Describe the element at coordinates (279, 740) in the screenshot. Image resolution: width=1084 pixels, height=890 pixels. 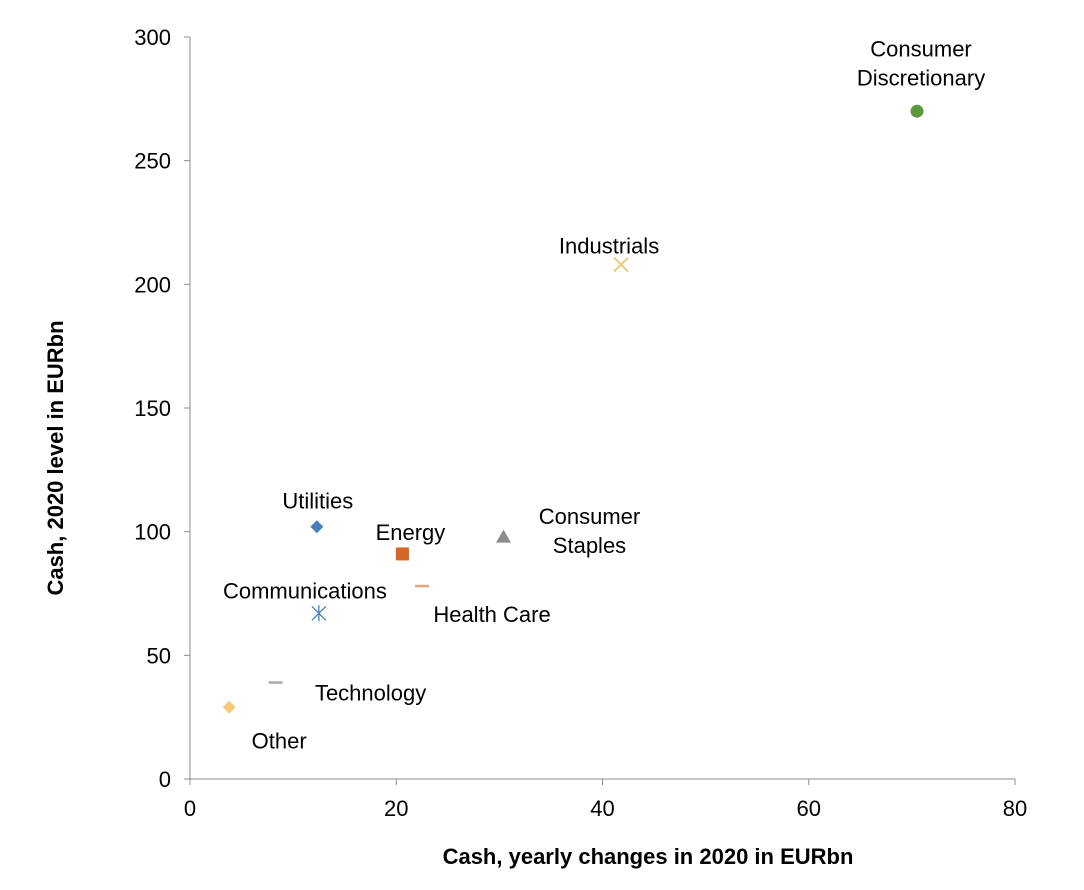
I see `label-other: Other` at that location.